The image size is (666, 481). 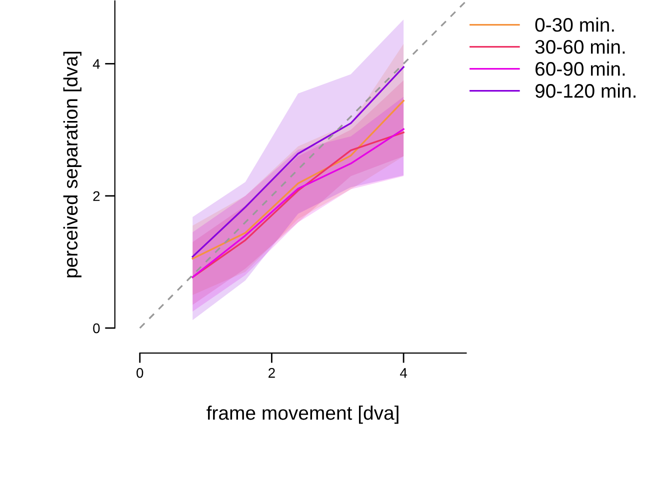 What do you see at coordinates (271, 373) in the screenshot?
I see `x-tick-label: 2` at bounding box center [271, 373].